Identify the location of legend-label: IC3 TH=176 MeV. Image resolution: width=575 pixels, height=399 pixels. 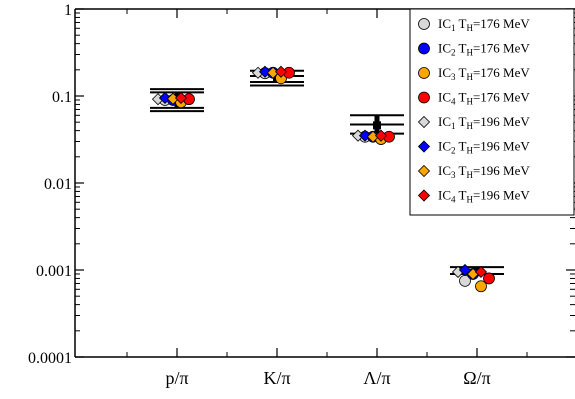
(484, 73).